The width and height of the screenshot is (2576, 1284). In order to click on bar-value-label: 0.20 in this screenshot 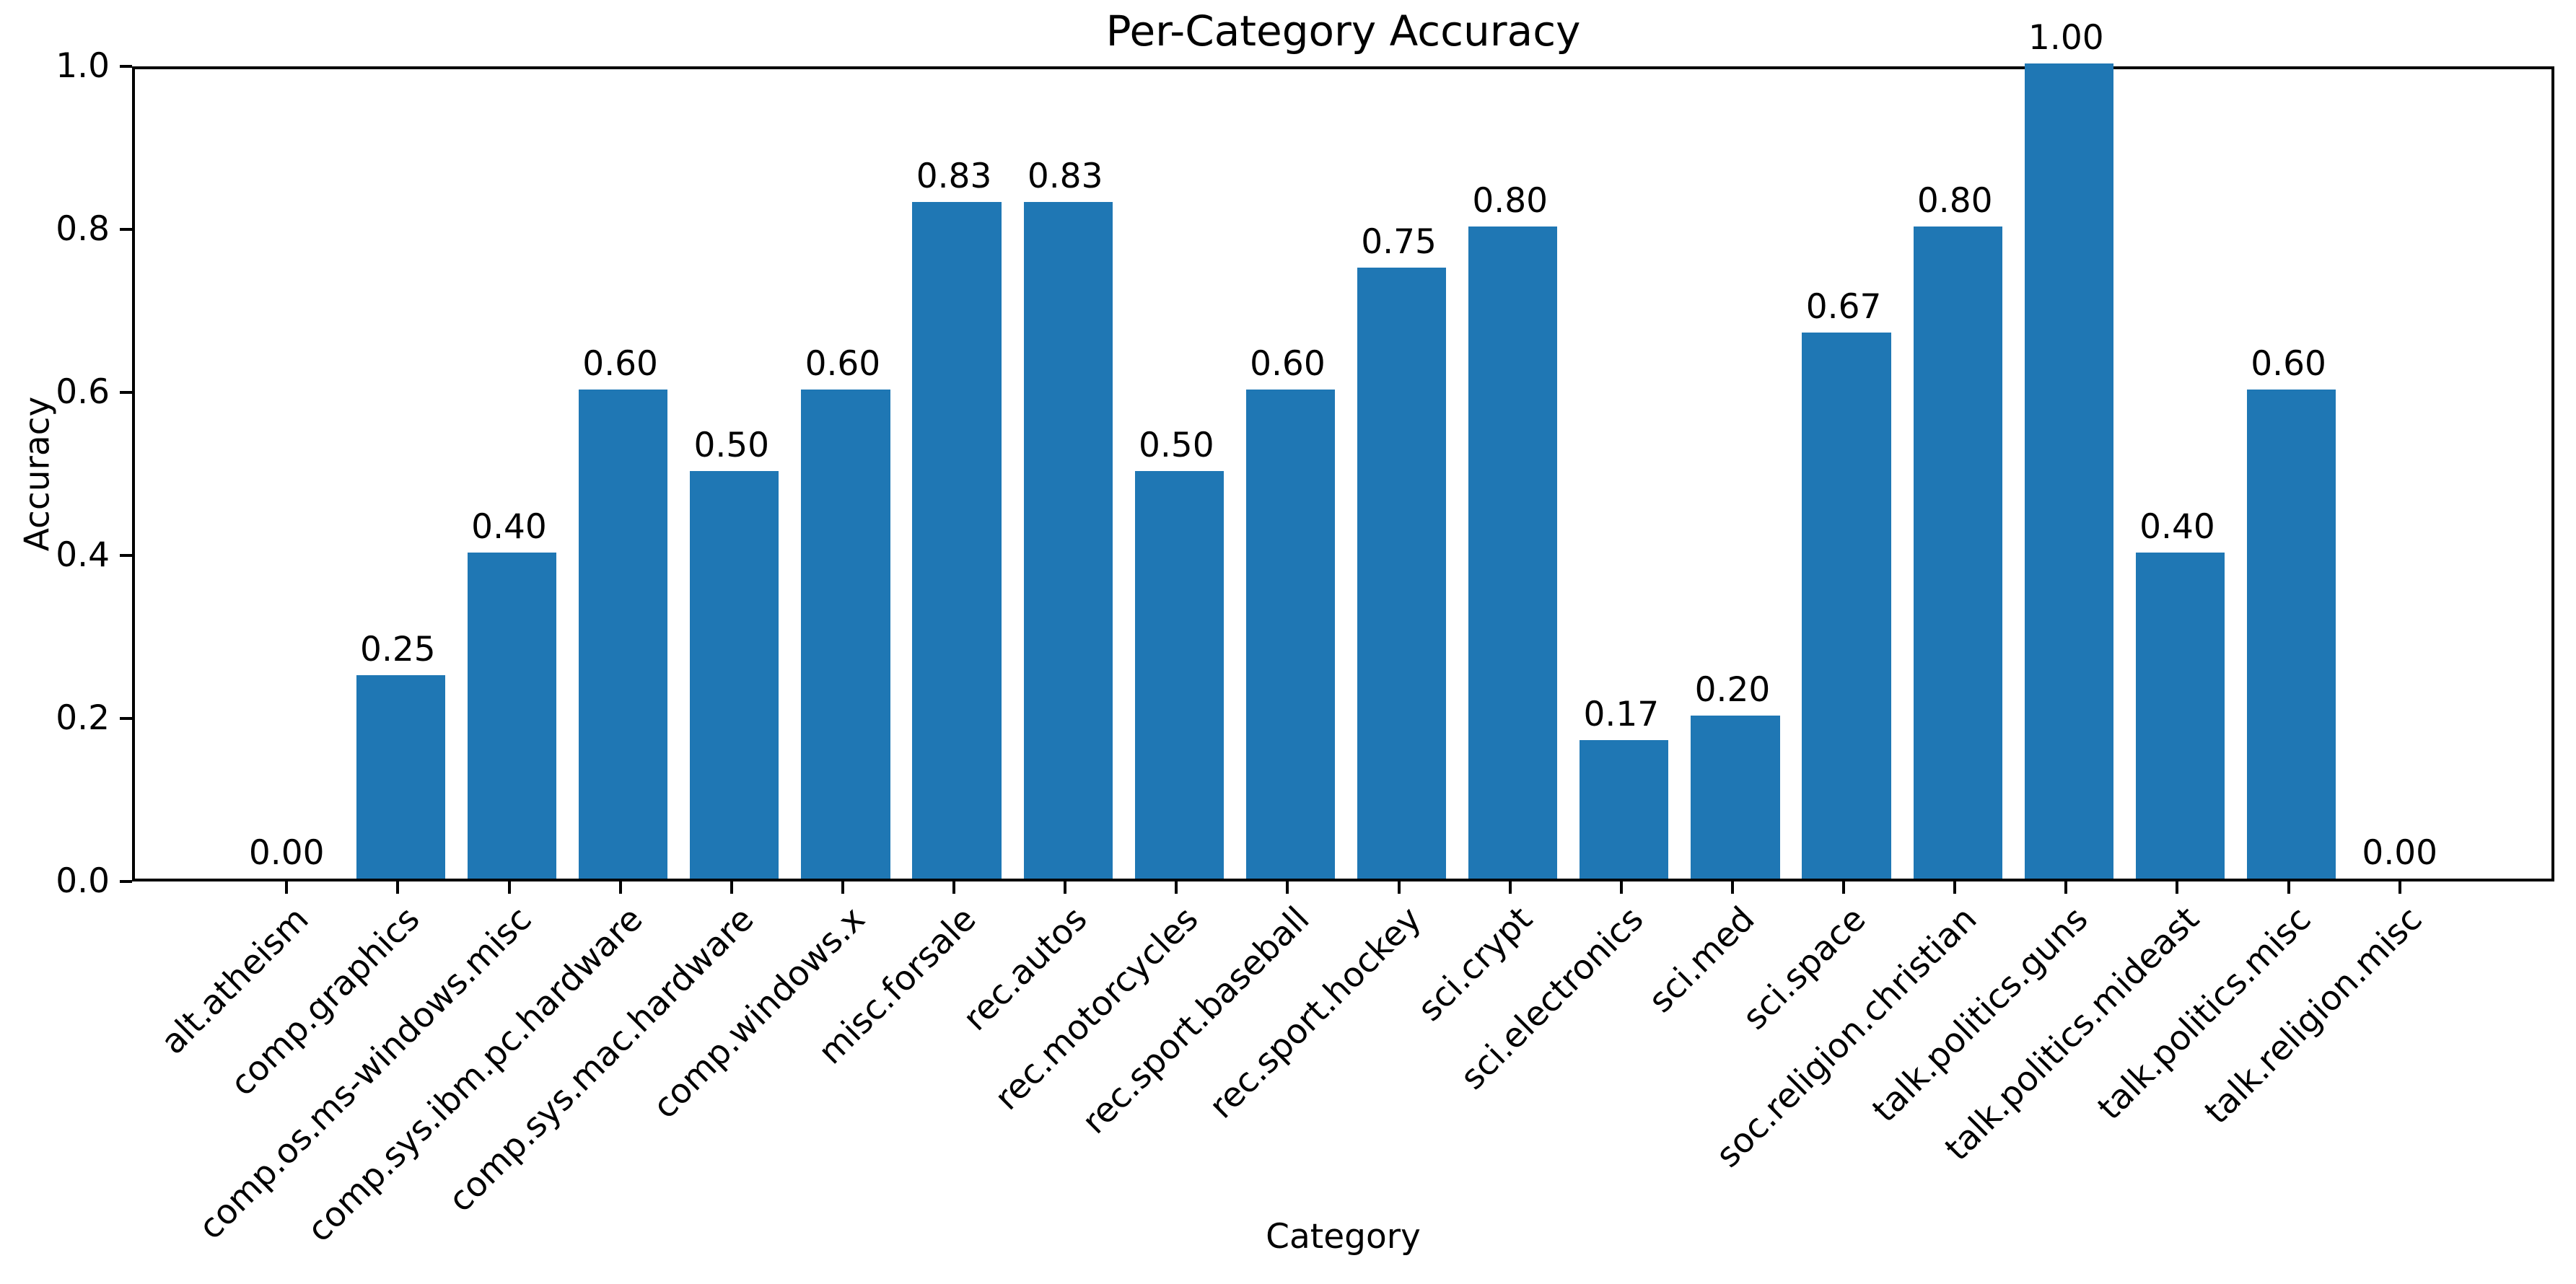, I will do `click(1732, 690)`.